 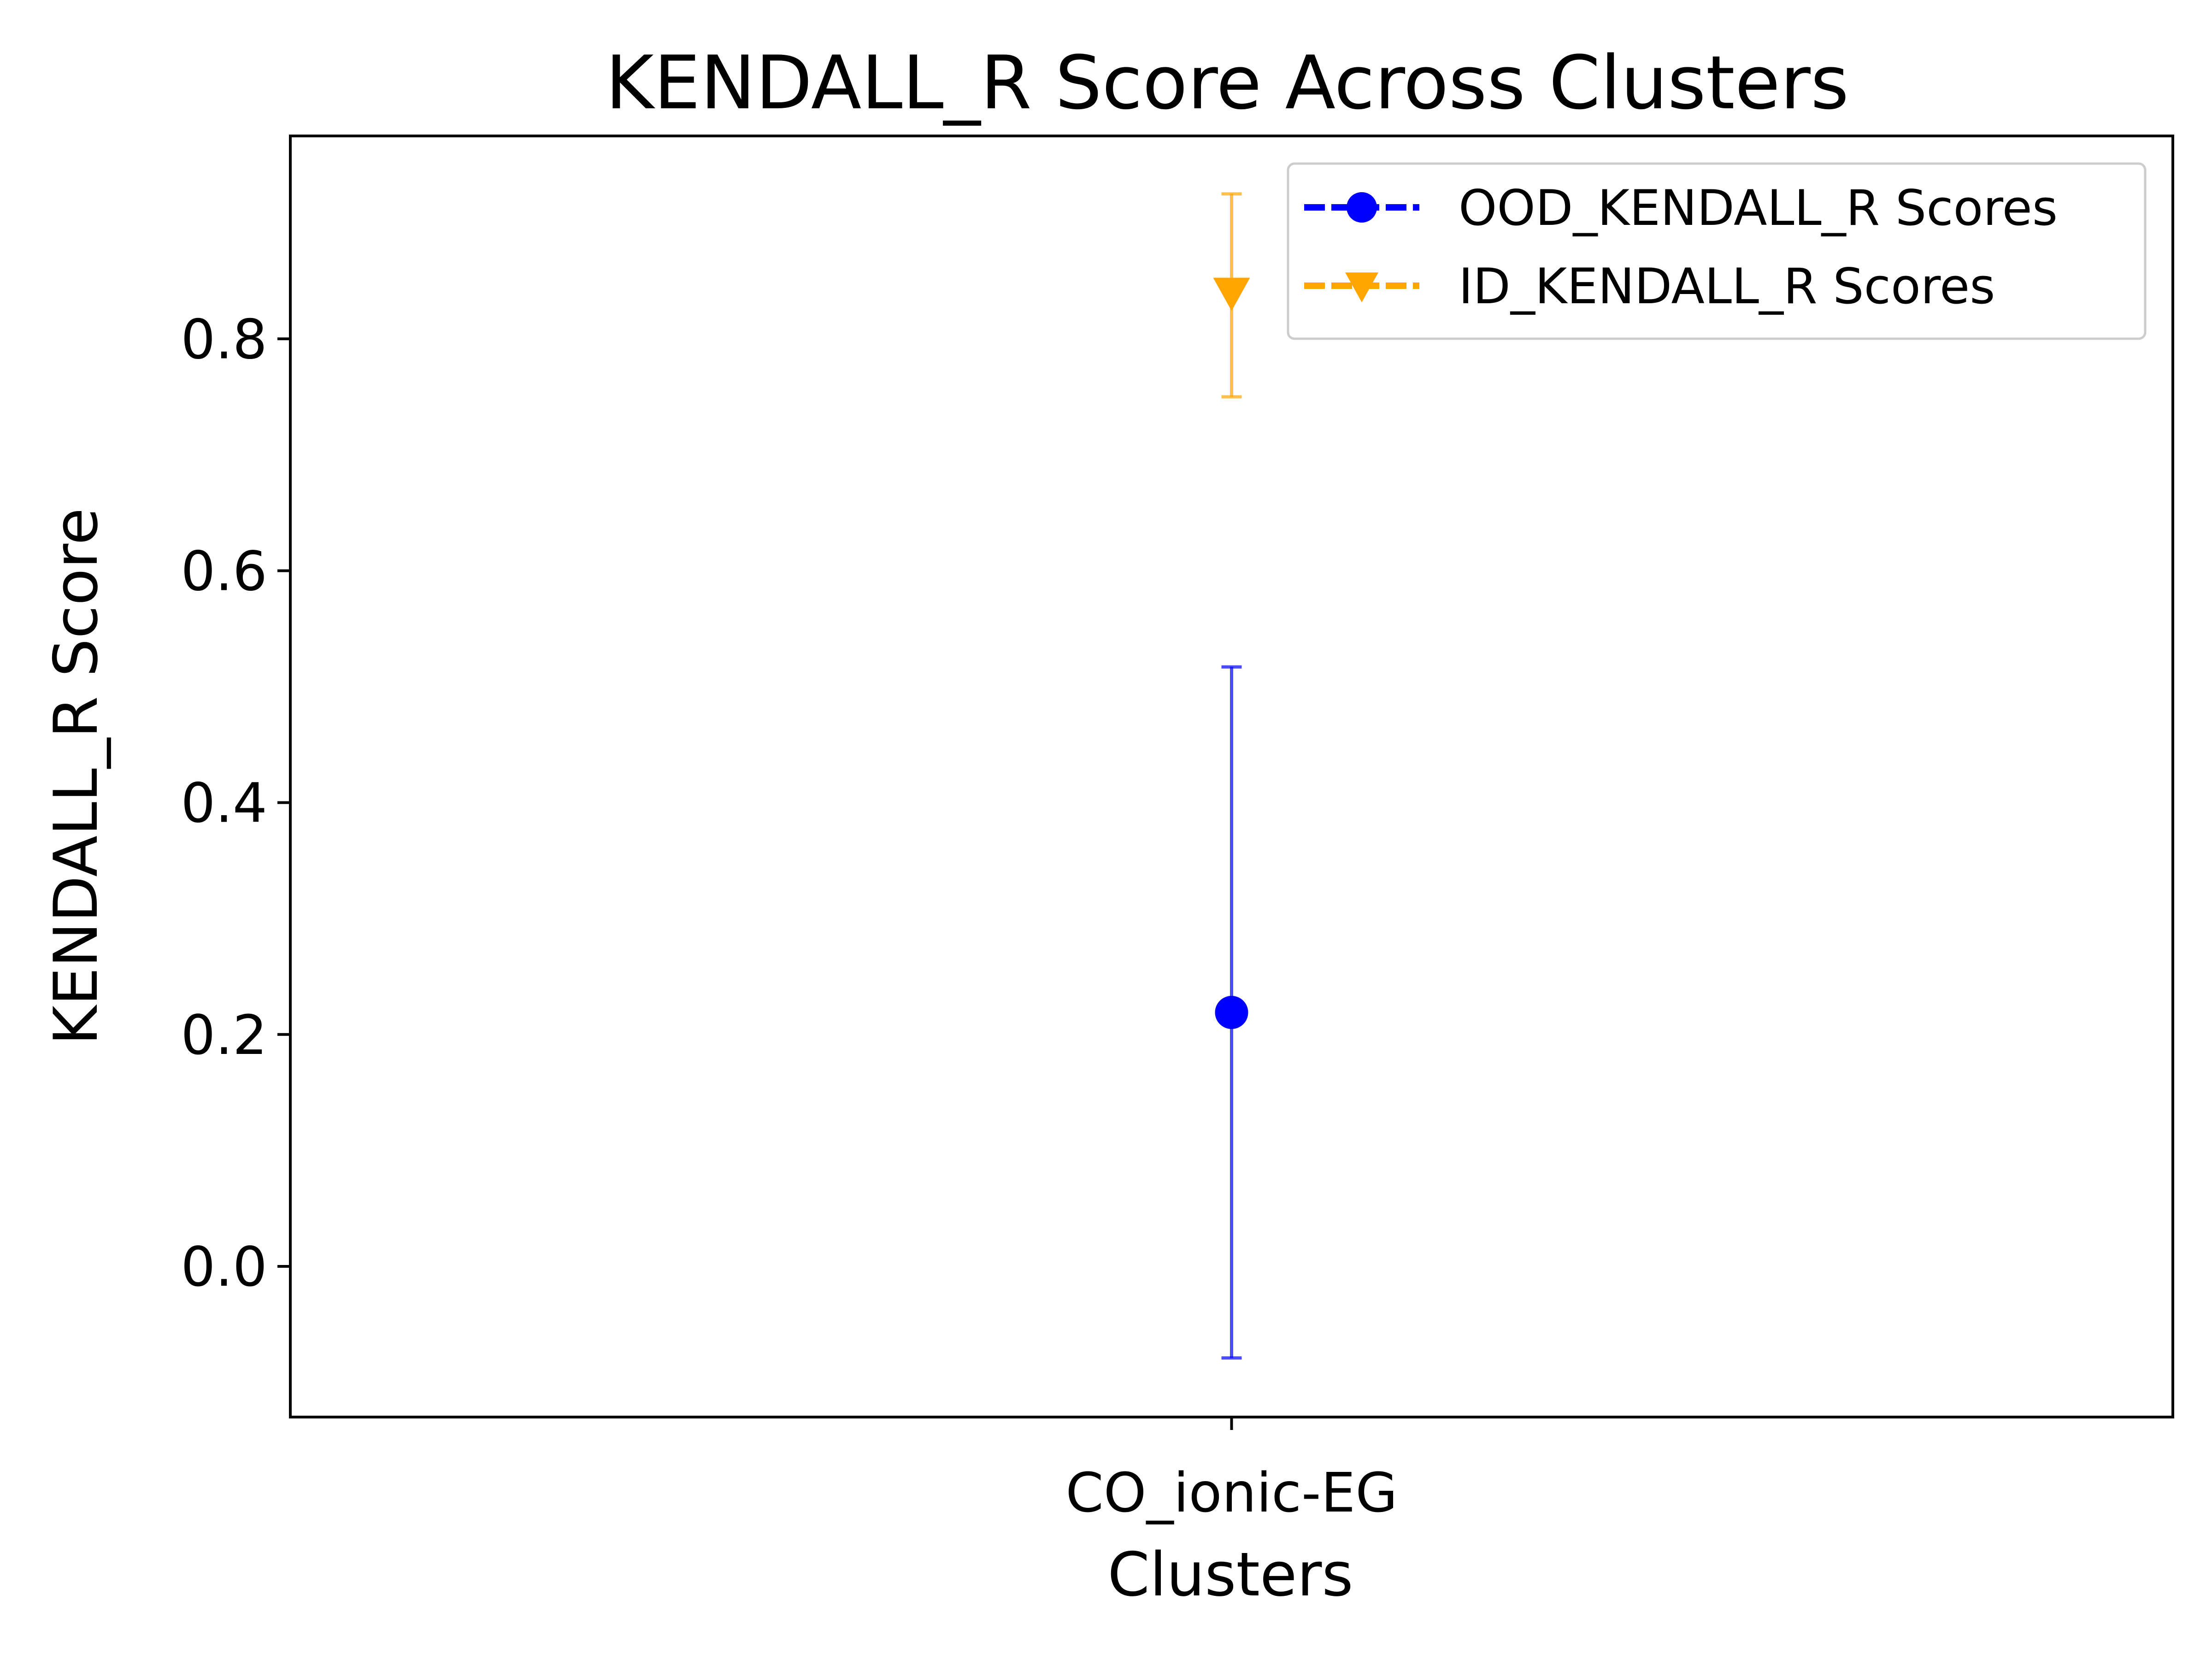 What do you see at coordinates (224, 339) in the screenshot?
I see `y-tick-label: 0.8` at bounding box center [224, 339].